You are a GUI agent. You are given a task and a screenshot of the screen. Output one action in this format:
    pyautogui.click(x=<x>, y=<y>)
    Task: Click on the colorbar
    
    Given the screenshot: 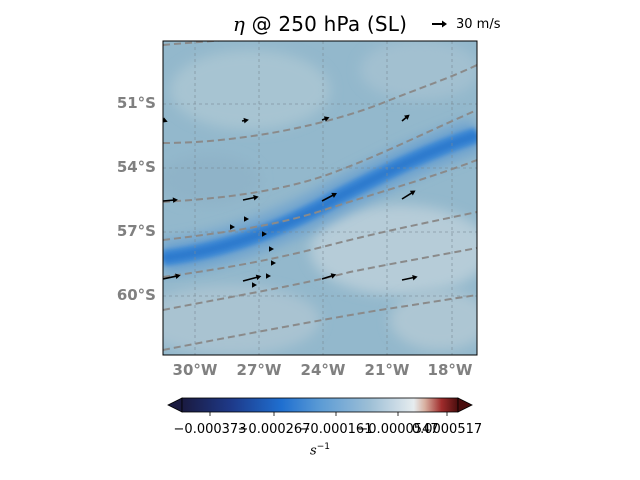 What is the action you would take?
    pyautogui.click(x=320, y=406)
    